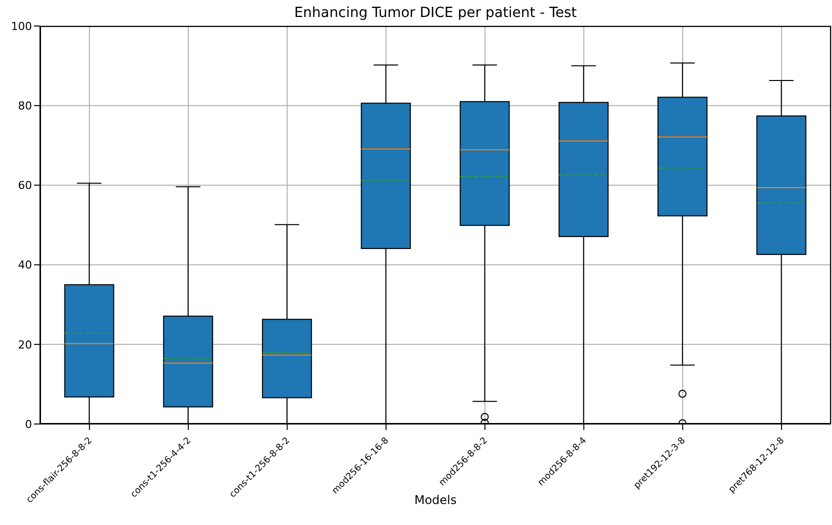 The width and height of the screenshot is (832, 525). What do you see at coordinates (435, 500) in the screenshot?
I see `x-axis-title: Models` at bounding box center [435, 500].